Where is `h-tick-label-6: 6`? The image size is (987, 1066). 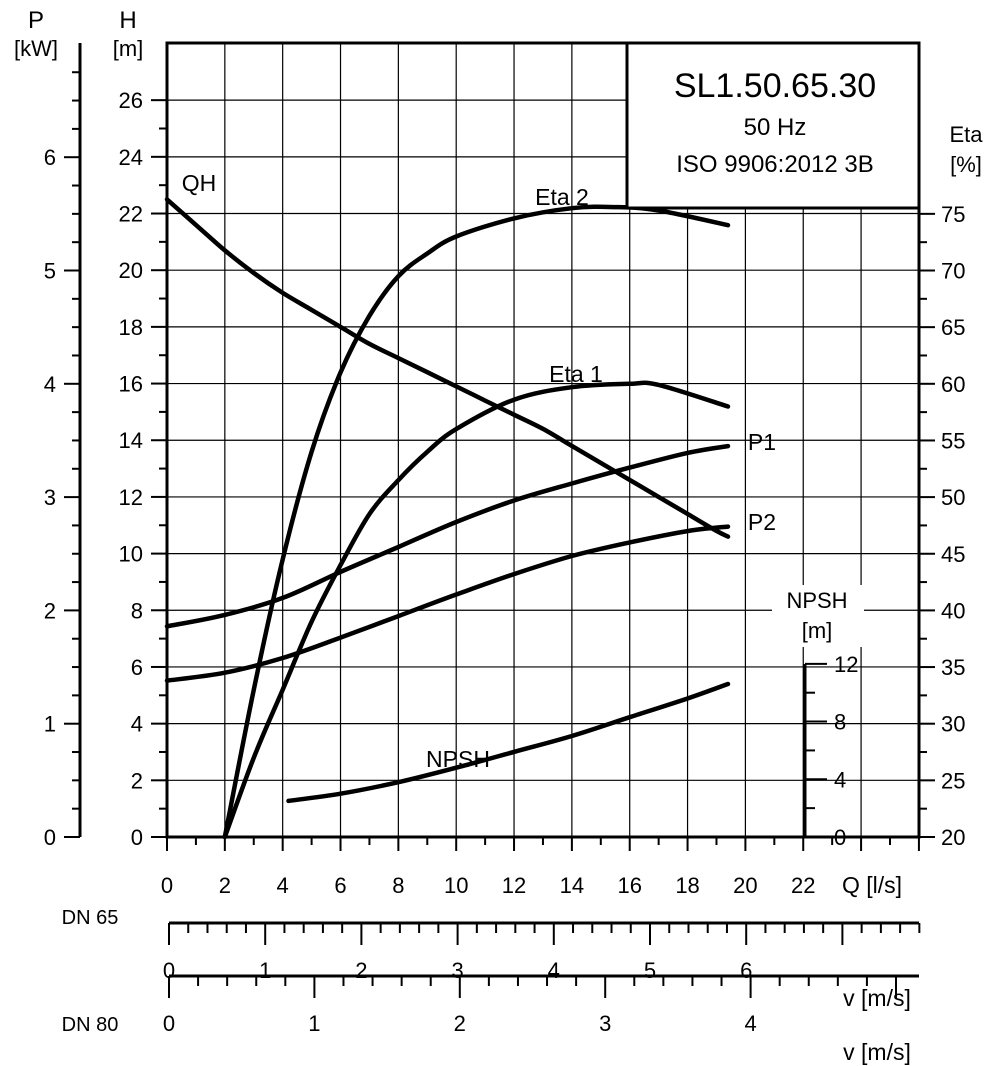 h-tick-label-6: 6 is located at coordinates (137, 667).